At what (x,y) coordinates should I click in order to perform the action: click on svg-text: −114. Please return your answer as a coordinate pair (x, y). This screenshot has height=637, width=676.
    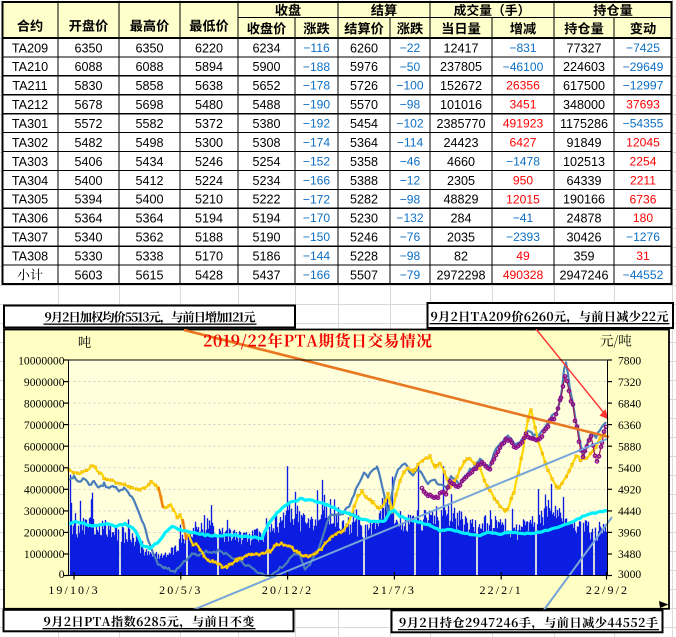
    Looking at the image, I should click on (410, 143).